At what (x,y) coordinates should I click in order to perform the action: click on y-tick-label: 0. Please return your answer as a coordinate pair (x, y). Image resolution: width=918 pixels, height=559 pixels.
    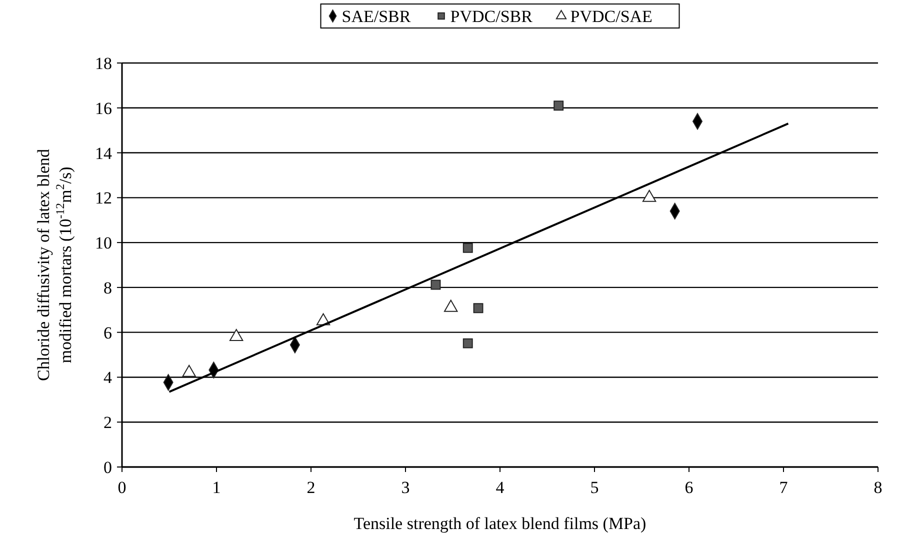
    Looking at the image, I should click on (108, 467).